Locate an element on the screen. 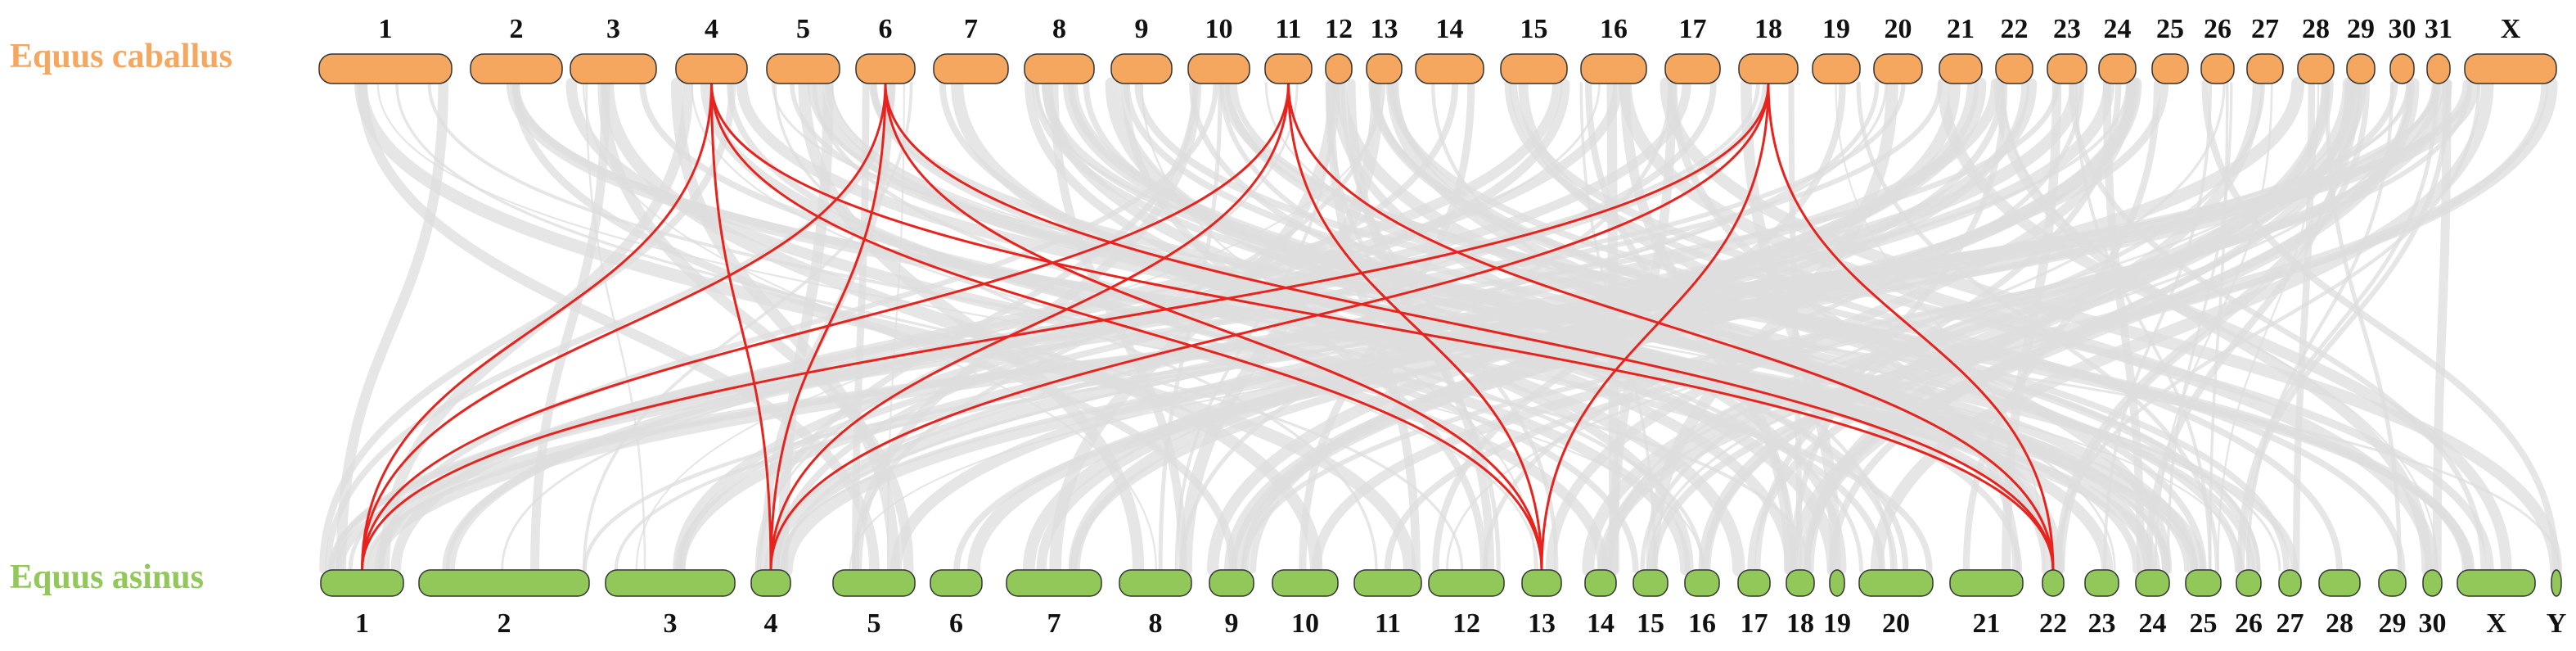  top-chromosome-label: 24 is located at coordinates (2118, 29).